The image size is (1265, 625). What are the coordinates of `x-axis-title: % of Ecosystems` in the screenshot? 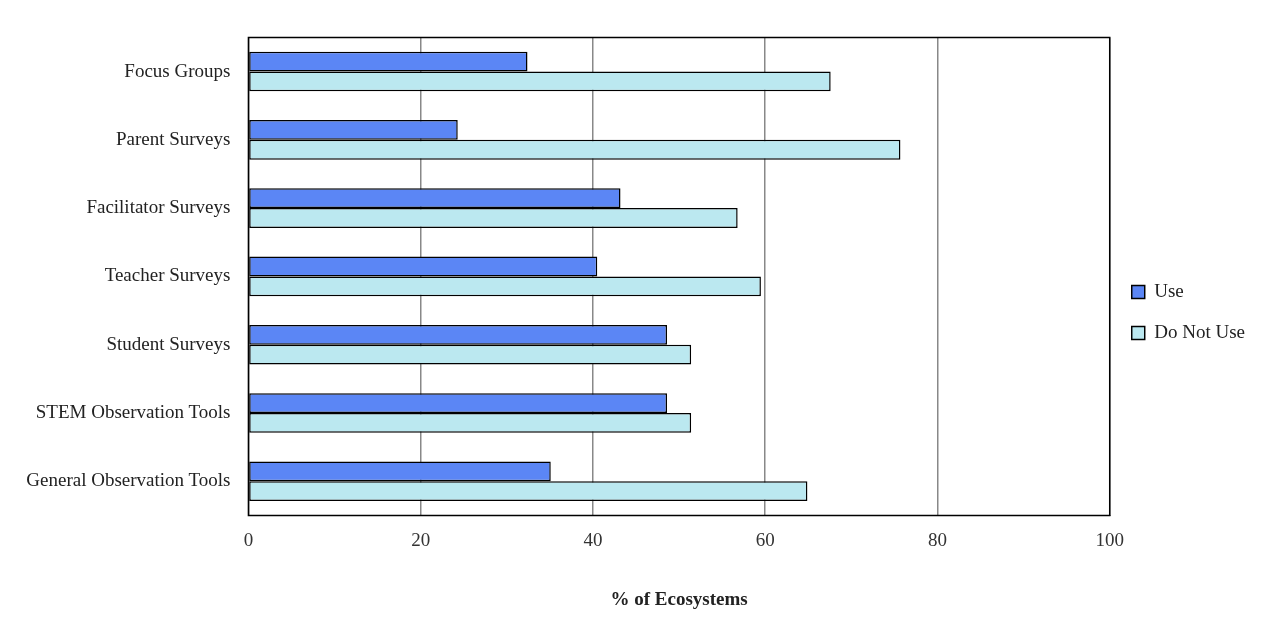 It's located at (679, 598).